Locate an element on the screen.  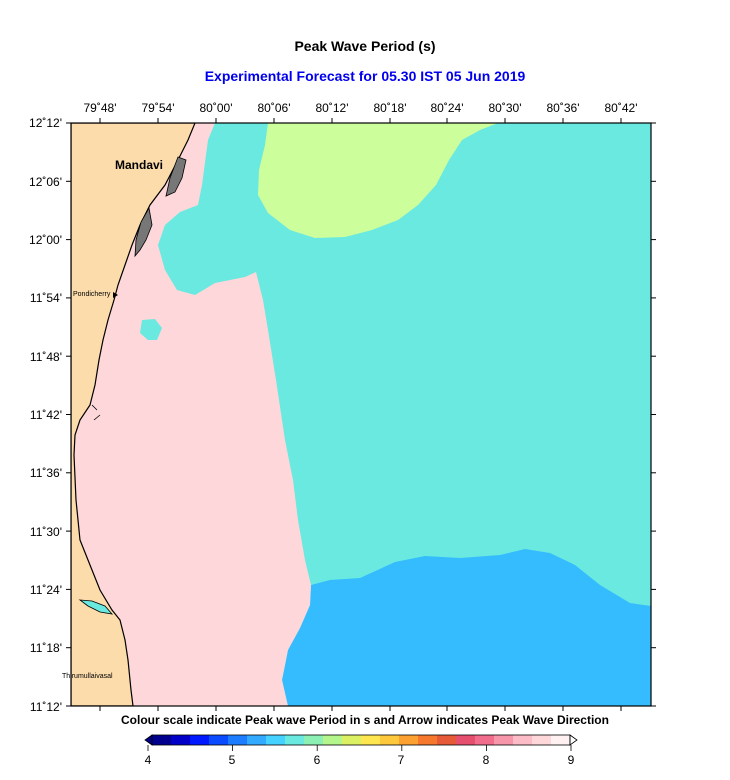
lat-tick-label: 11˚42' is located at coordinates (46, 415).